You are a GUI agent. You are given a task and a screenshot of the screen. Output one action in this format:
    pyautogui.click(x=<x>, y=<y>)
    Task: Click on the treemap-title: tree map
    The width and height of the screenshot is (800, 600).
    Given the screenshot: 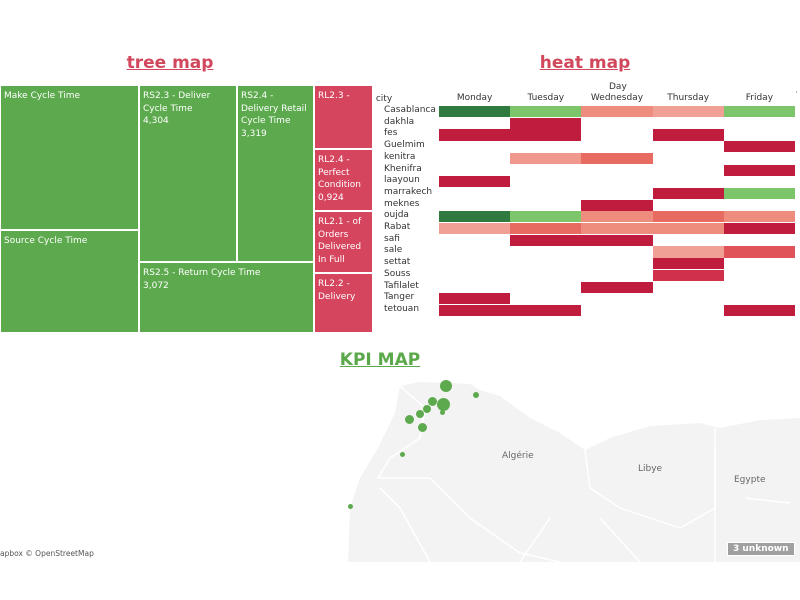 What is the action you would take?
    pyautogui.click(x=170, y=63)
    